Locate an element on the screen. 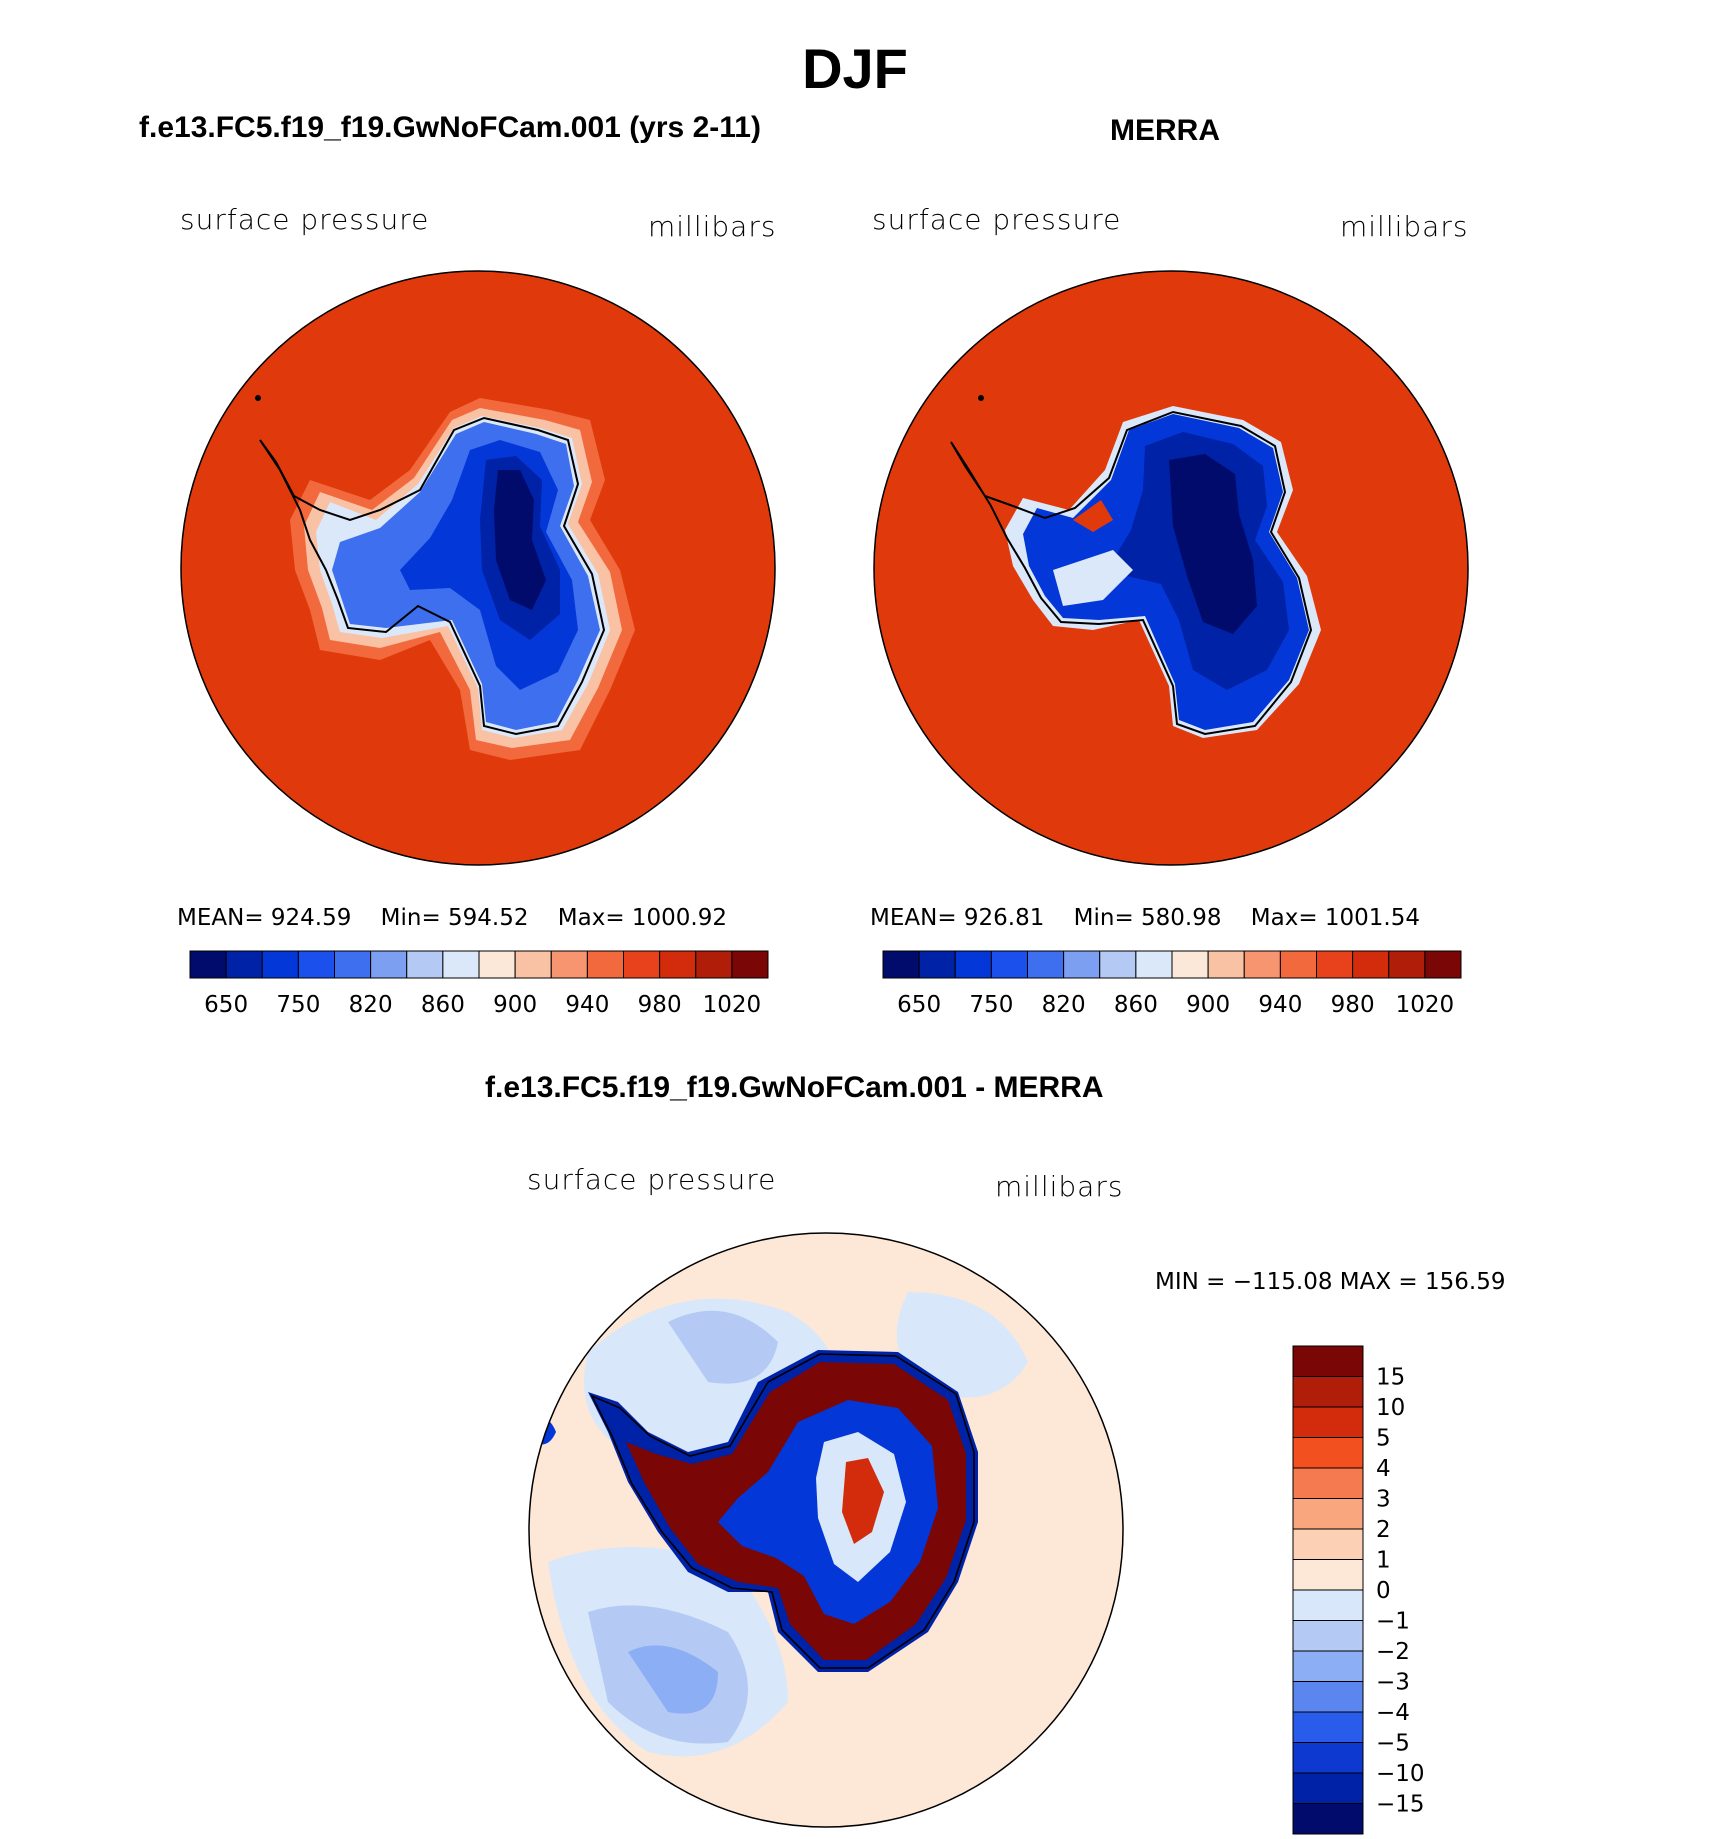 Image resolution: width=1710 pixels, height=1839 pixels. colorbar-tick-label: 10 is located at coordinates (1390, 1408).